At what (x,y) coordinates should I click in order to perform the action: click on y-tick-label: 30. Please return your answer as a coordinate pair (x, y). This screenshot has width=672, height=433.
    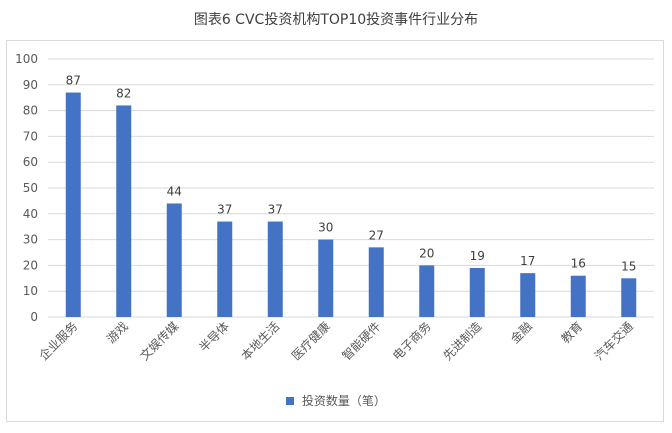
    Looking at the image, I should click on (30, 240).